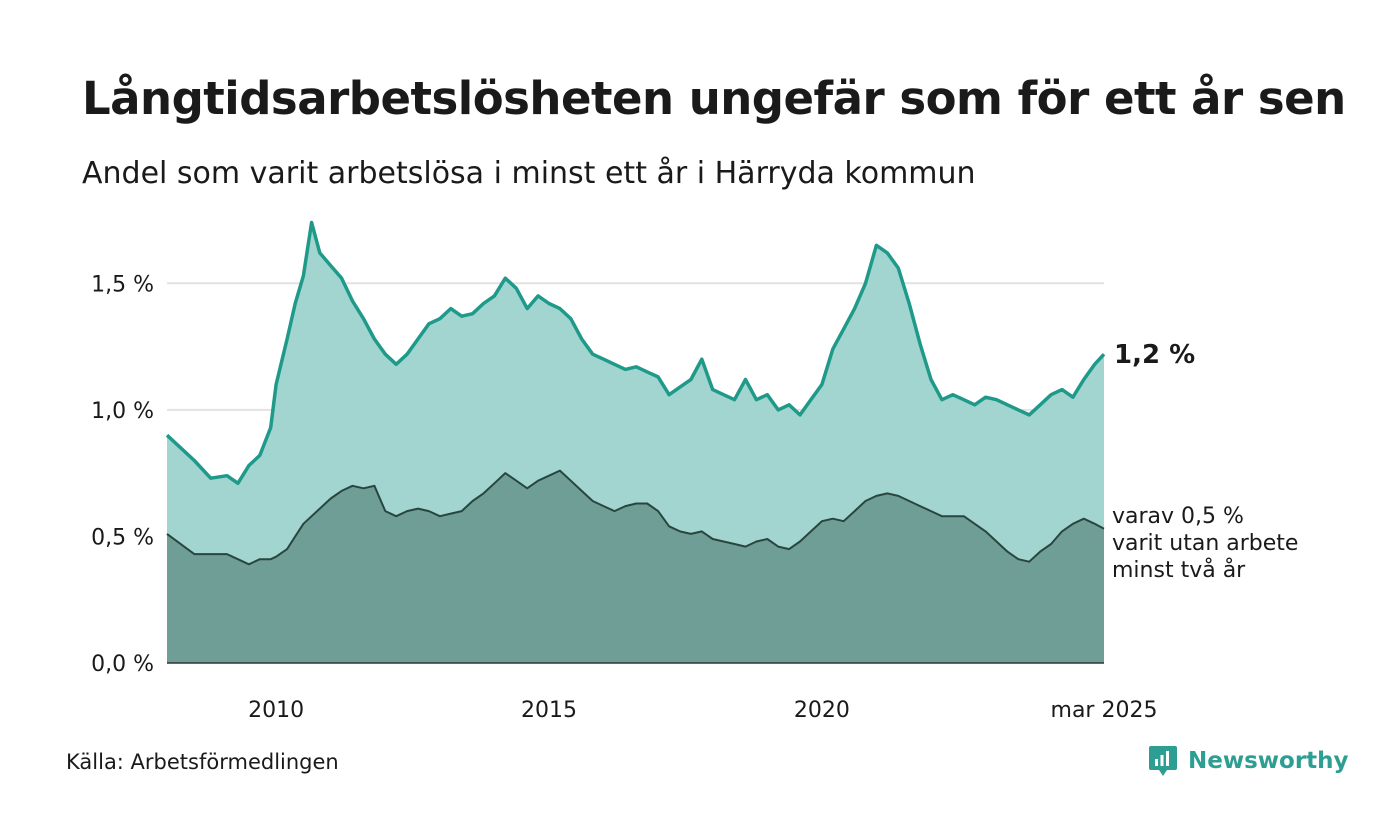  What do you see at coordinates (1179, 570) in the screenshot?
I see `sub-label-line: minst två år` at bounding box center [1179, 570].